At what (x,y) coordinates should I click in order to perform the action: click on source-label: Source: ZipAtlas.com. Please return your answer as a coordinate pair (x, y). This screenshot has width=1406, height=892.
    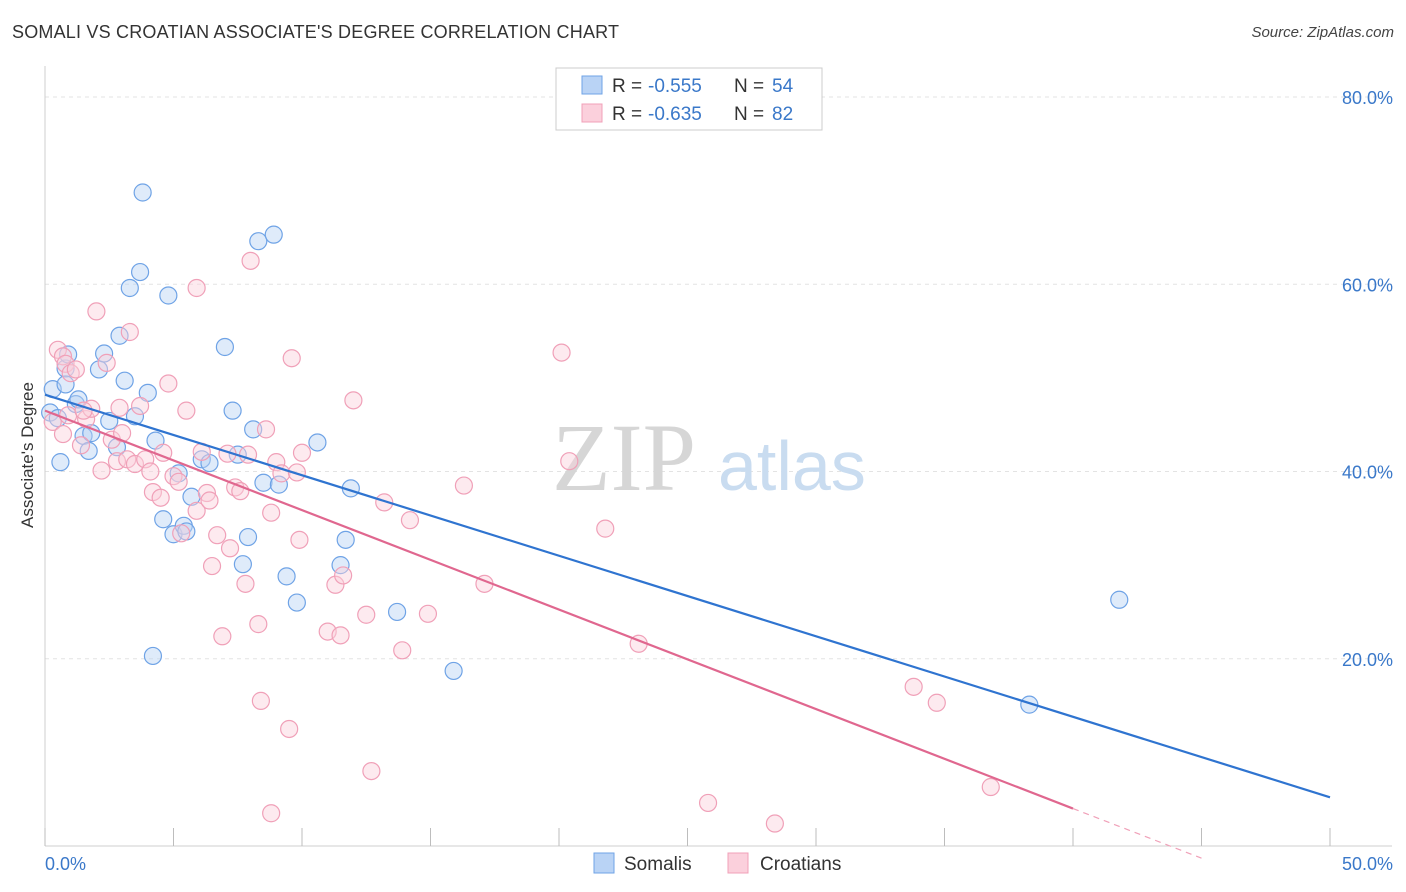
    Looking at the image, I should click on (1322, 32).